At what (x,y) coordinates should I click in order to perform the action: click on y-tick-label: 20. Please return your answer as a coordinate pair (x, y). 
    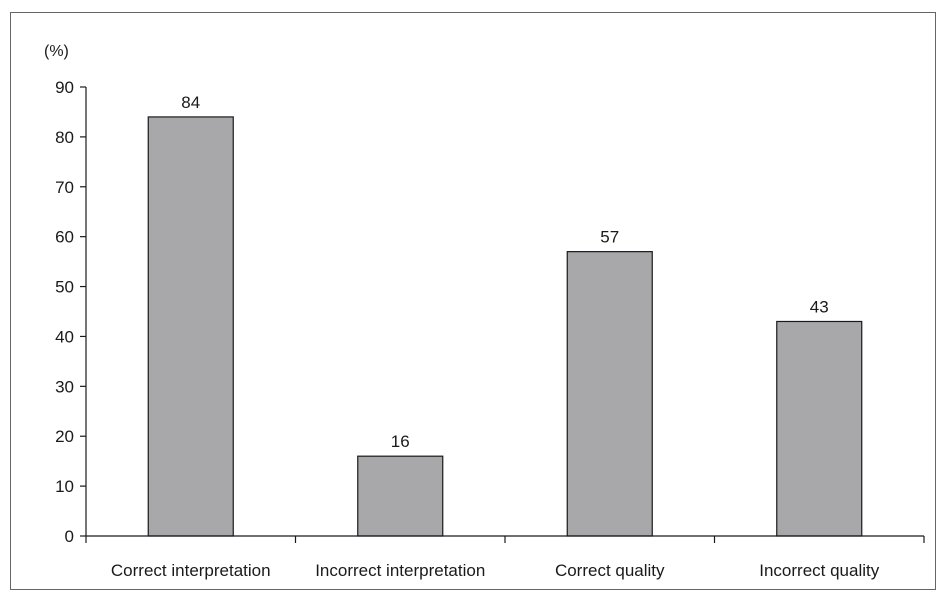
    Looking at the image, I should click on (64, 436).